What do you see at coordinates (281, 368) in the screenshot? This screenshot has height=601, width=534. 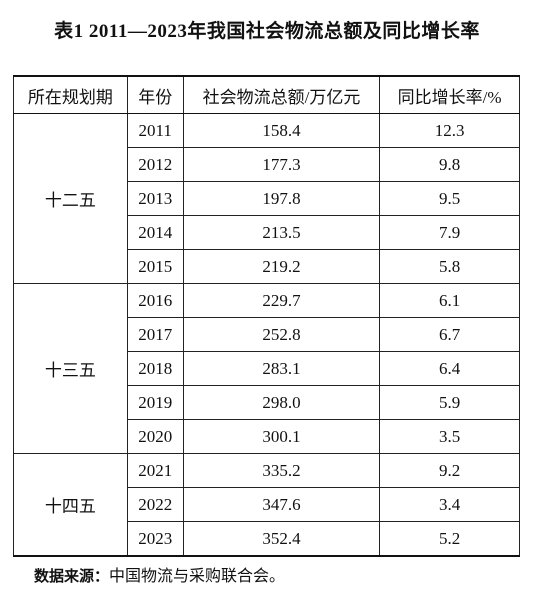 I see `total-cell: 283.1` at bounding box center [281, 368].